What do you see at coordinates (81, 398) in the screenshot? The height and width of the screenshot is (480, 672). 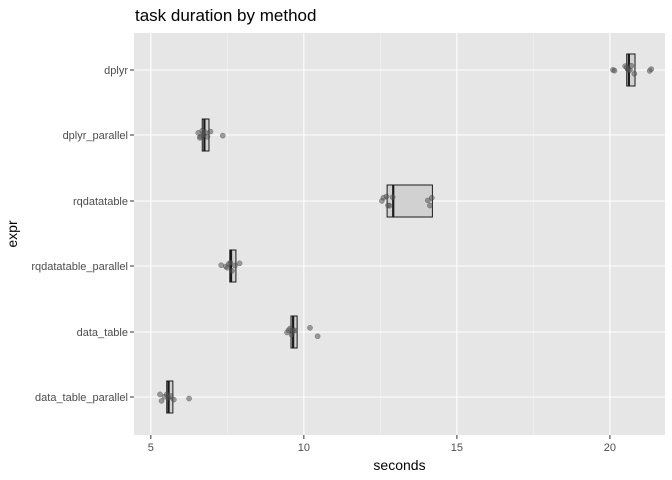 I see `y-tick-label: data_table_parallel` at bounding box center [81, 398].